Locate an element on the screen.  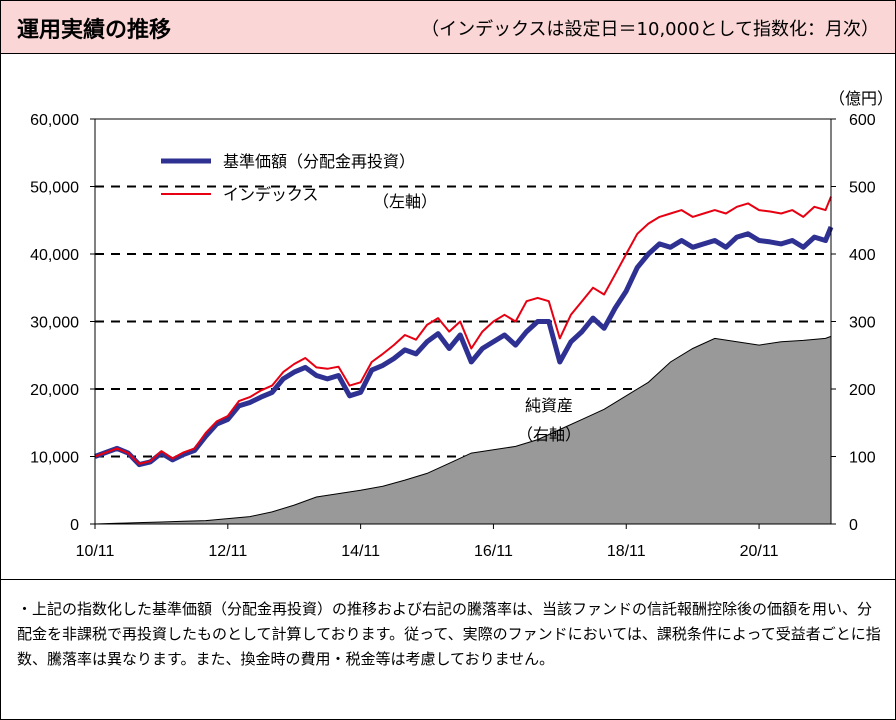
legend-index-label: インデックス is located at coordinates (271, 194).